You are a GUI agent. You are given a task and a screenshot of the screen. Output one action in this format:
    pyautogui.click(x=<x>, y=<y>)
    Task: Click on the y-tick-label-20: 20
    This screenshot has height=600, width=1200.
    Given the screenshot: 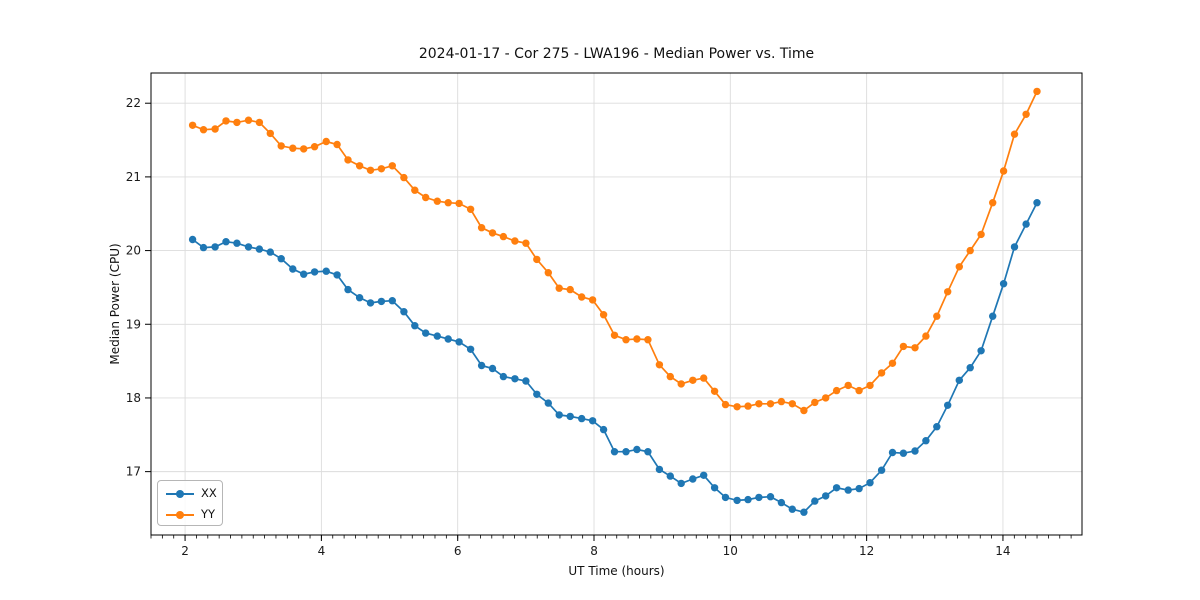 What is the action you would take?
    pyautogui.click(x=133, y=251)
    